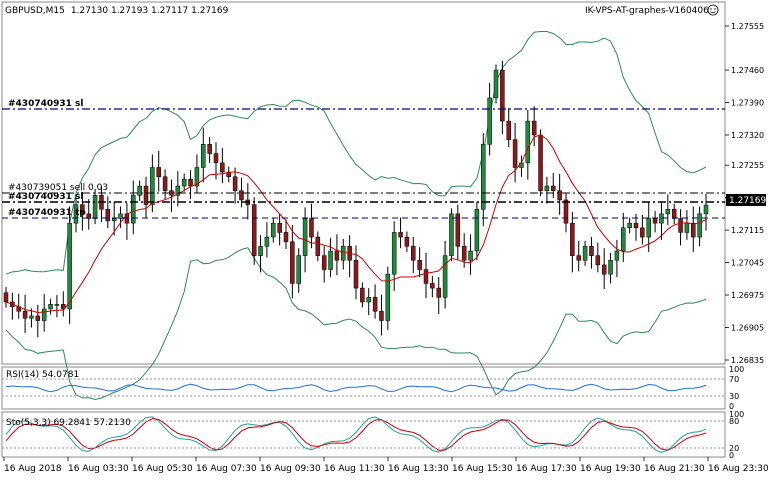  What do you see at coordinates (647, 11) in the screenshot?
I see `server-label: IK-VPS-AT-graphes-V160406` at bounding box center [647, 11].